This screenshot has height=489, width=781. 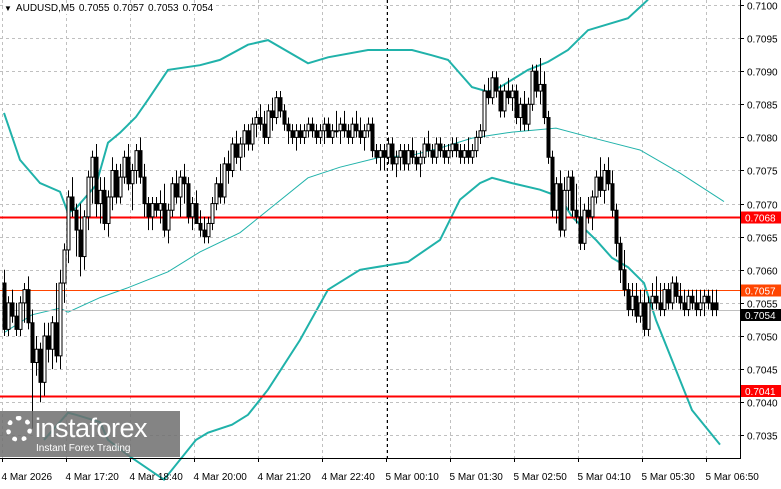 What do you see at coordinates (91, 428) in the screenshot?
I see `watermark-brand: instaforex` at bounding box center [91, 428].